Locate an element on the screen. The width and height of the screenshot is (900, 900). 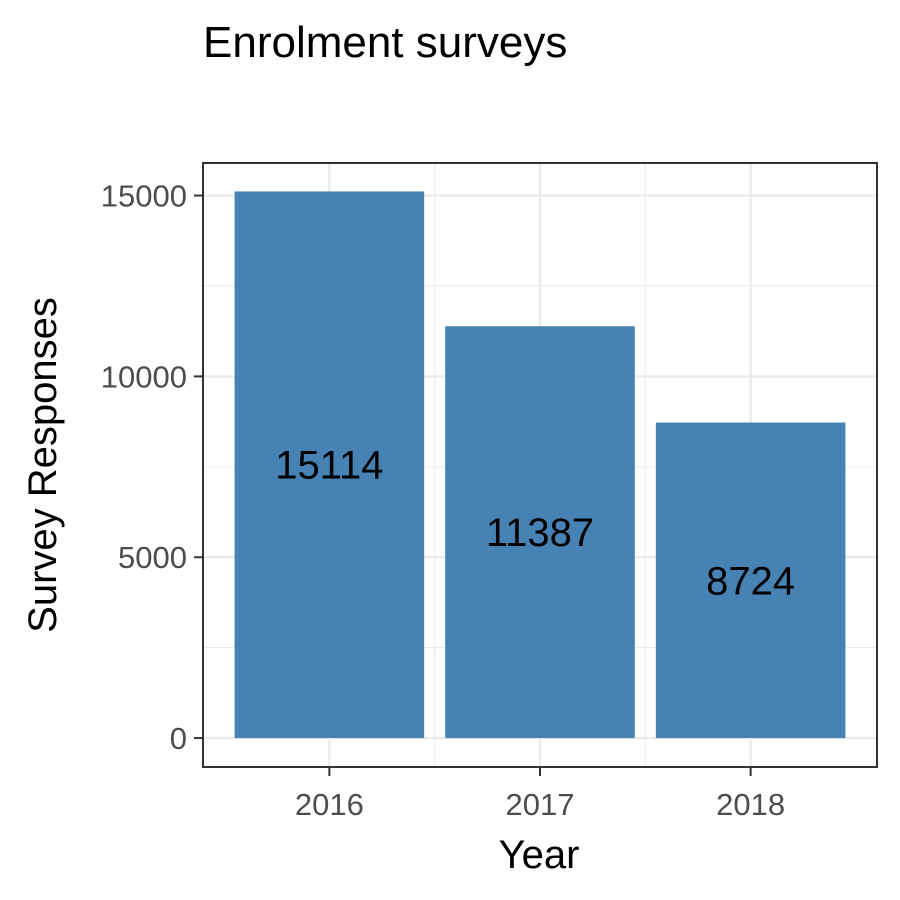
bar-2016 is located at coordinates (329, 465).